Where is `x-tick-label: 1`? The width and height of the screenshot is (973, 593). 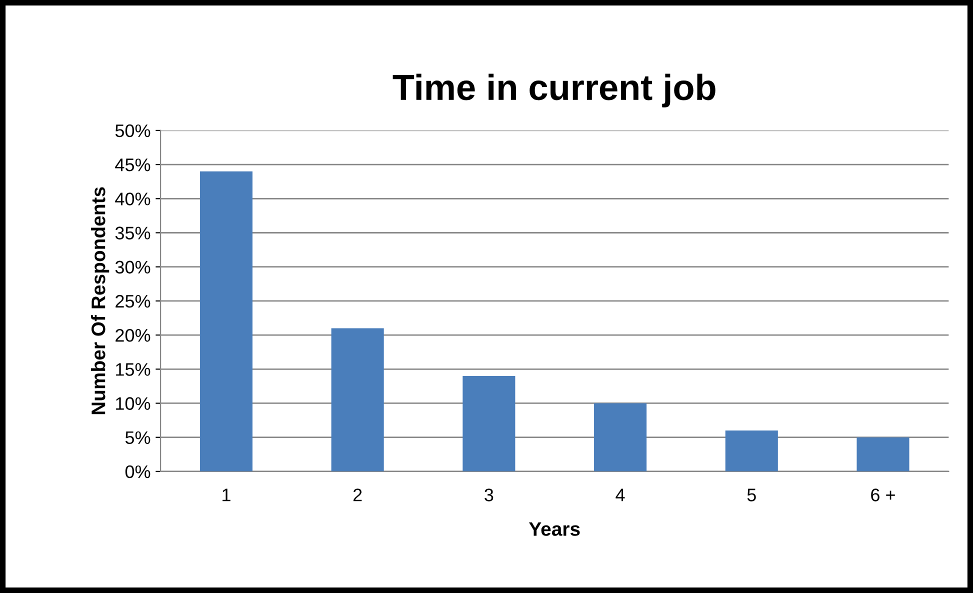 x-tick-label: 1 is located at coordinates (226, 495).